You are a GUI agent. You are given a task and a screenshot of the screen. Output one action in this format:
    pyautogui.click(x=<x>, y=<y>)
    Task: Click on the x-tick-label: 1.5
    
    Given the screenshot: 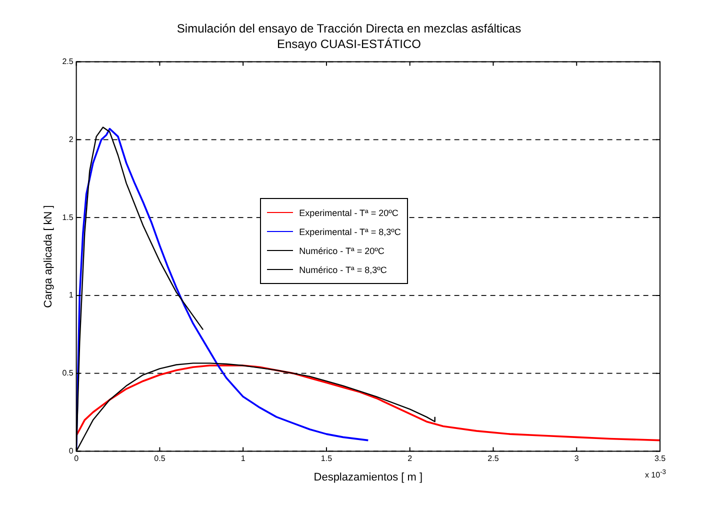 What is the action you would take?
    pyautogui.click(x=326, y=459)
    